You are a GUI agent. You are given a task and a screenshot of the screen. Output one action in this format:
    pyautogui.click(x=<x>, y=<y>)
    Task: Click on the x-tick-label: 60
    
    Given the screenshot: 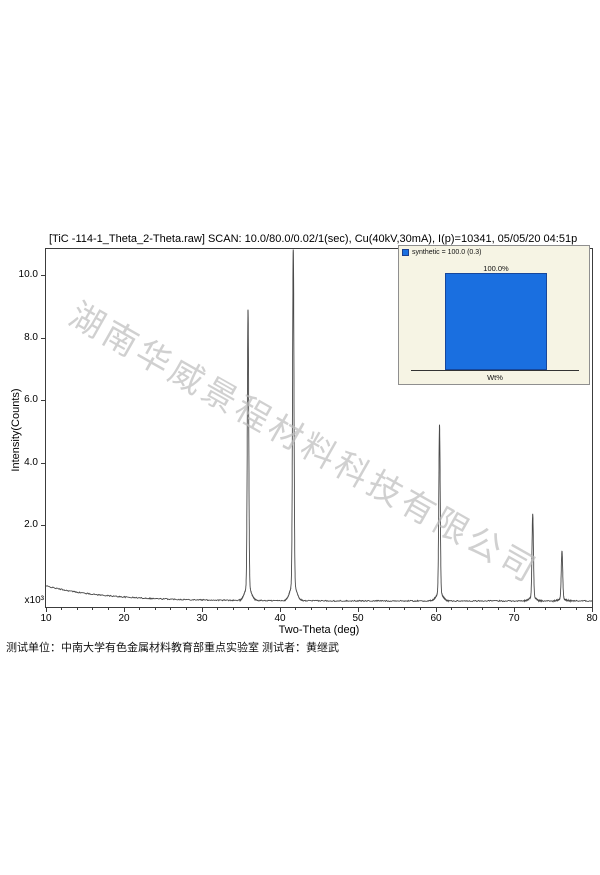 What is the action you would take?
    pyautogui.click(x=436, y=618)
    